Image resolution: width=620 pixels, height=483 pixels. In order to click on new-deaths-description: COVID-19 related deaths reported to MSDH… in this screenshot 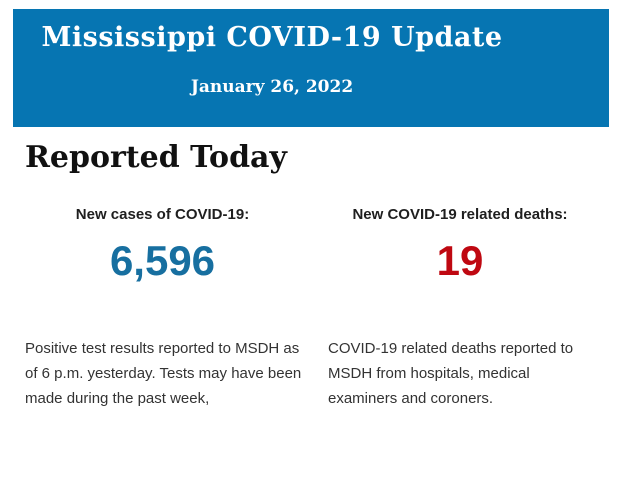, I will do `click(451, 373)`.